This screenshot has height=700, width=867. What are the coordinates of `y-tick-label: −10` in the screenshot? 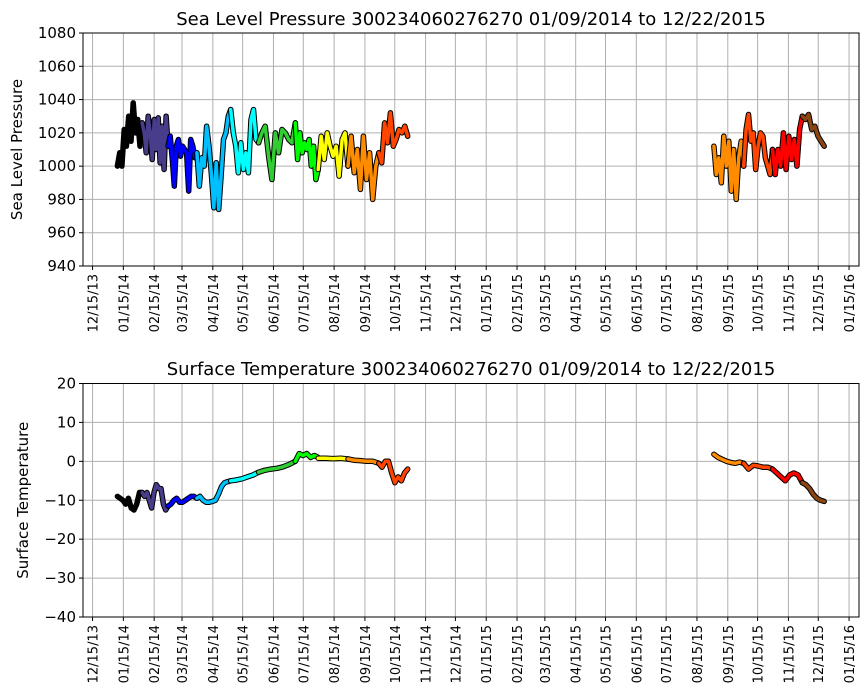 It's located at (60, 500).